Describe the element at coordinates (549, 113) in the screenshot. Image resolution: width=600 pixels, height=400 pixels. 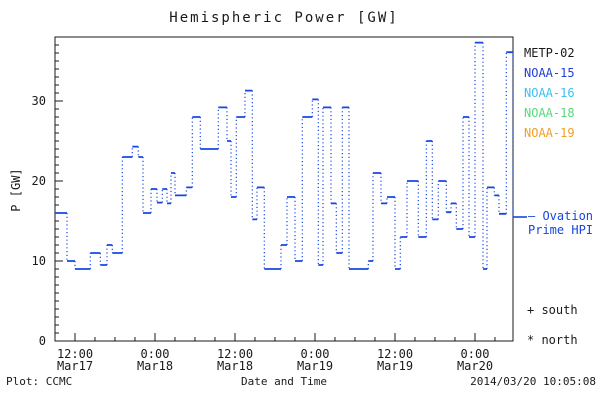
I see `legend-item-noaa-18: NOAA-18` at that location.